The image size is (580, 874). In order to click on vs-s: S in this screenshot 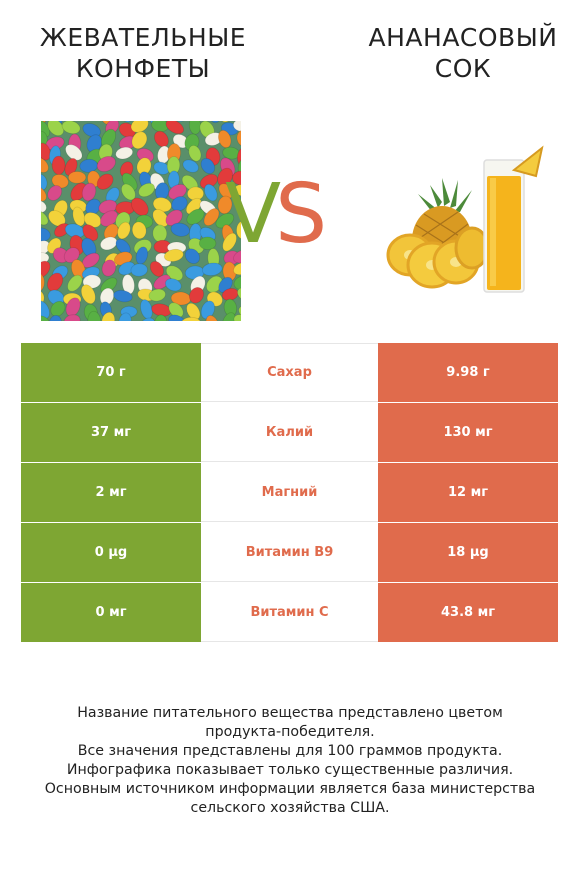, I will do `click(301, 214)`.